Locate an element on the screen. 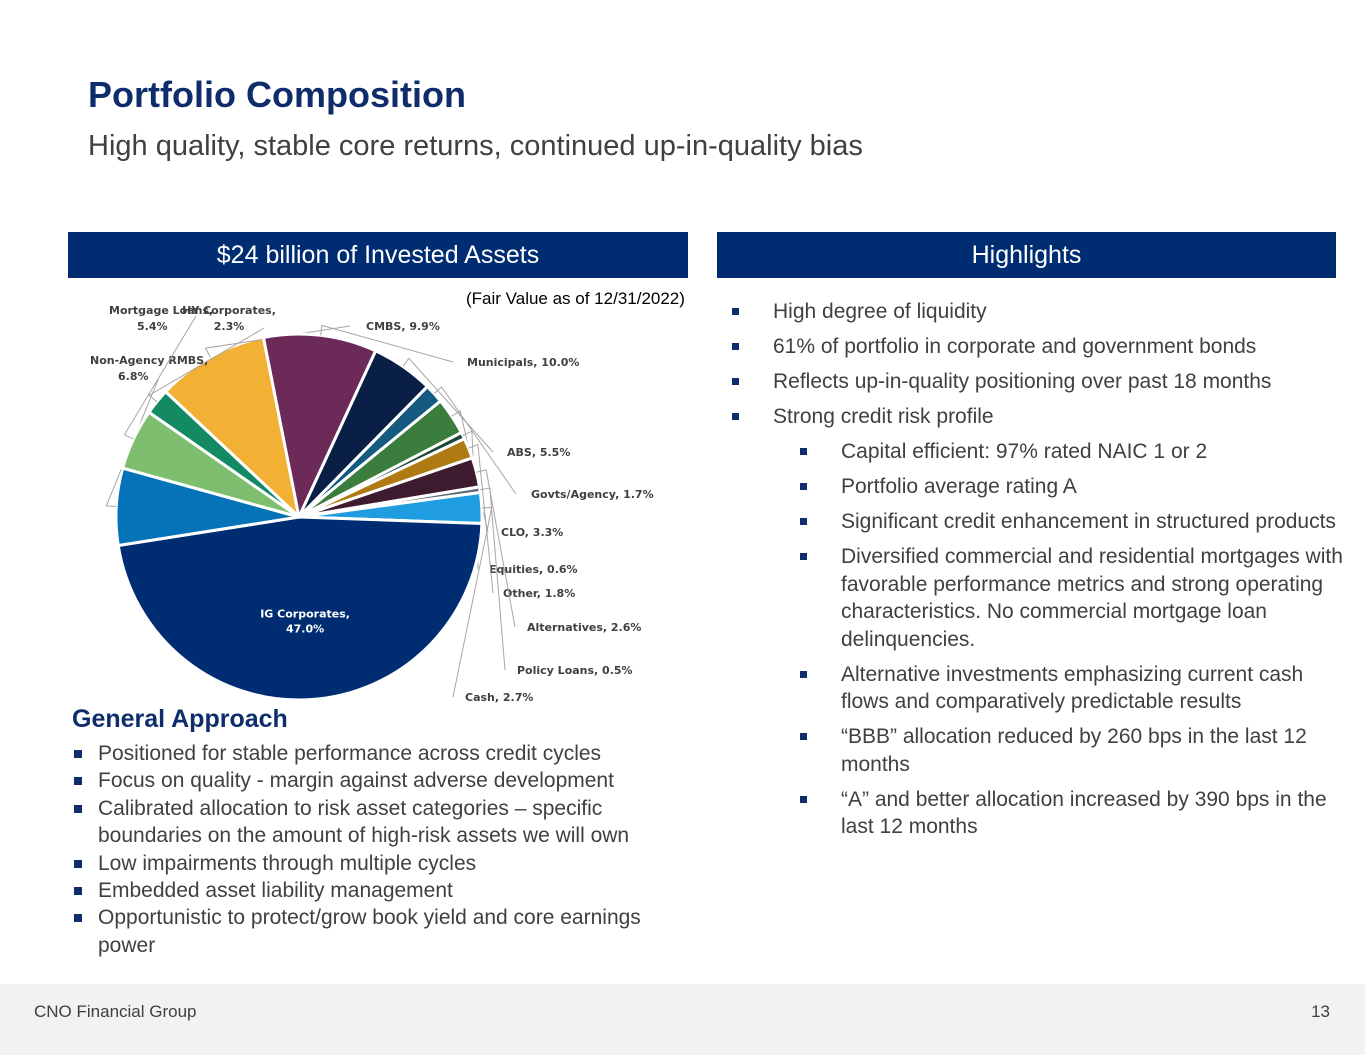  page-title: Portfolio Composition is located at coordinates (277, 94).